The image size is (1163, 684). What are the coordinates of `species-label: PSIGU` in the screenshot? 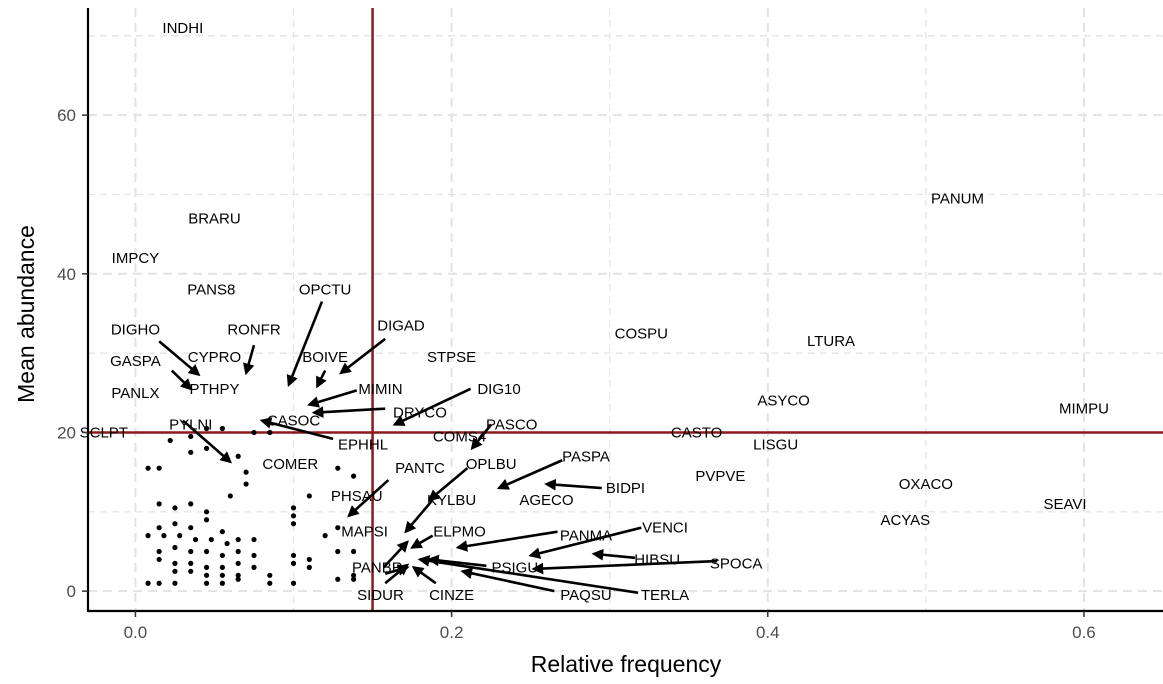 It's located at (514, 567).